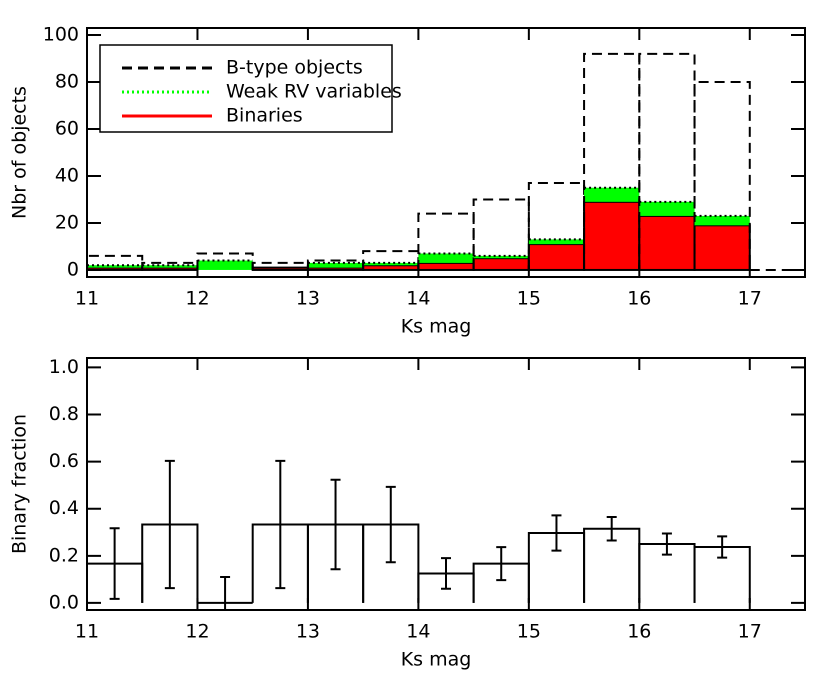 The image size is (830, 690). What do you see at coordinates (294, 68) in the screenshot?
I see `legend-label: B-type objects` at bounding box center [294, 68].